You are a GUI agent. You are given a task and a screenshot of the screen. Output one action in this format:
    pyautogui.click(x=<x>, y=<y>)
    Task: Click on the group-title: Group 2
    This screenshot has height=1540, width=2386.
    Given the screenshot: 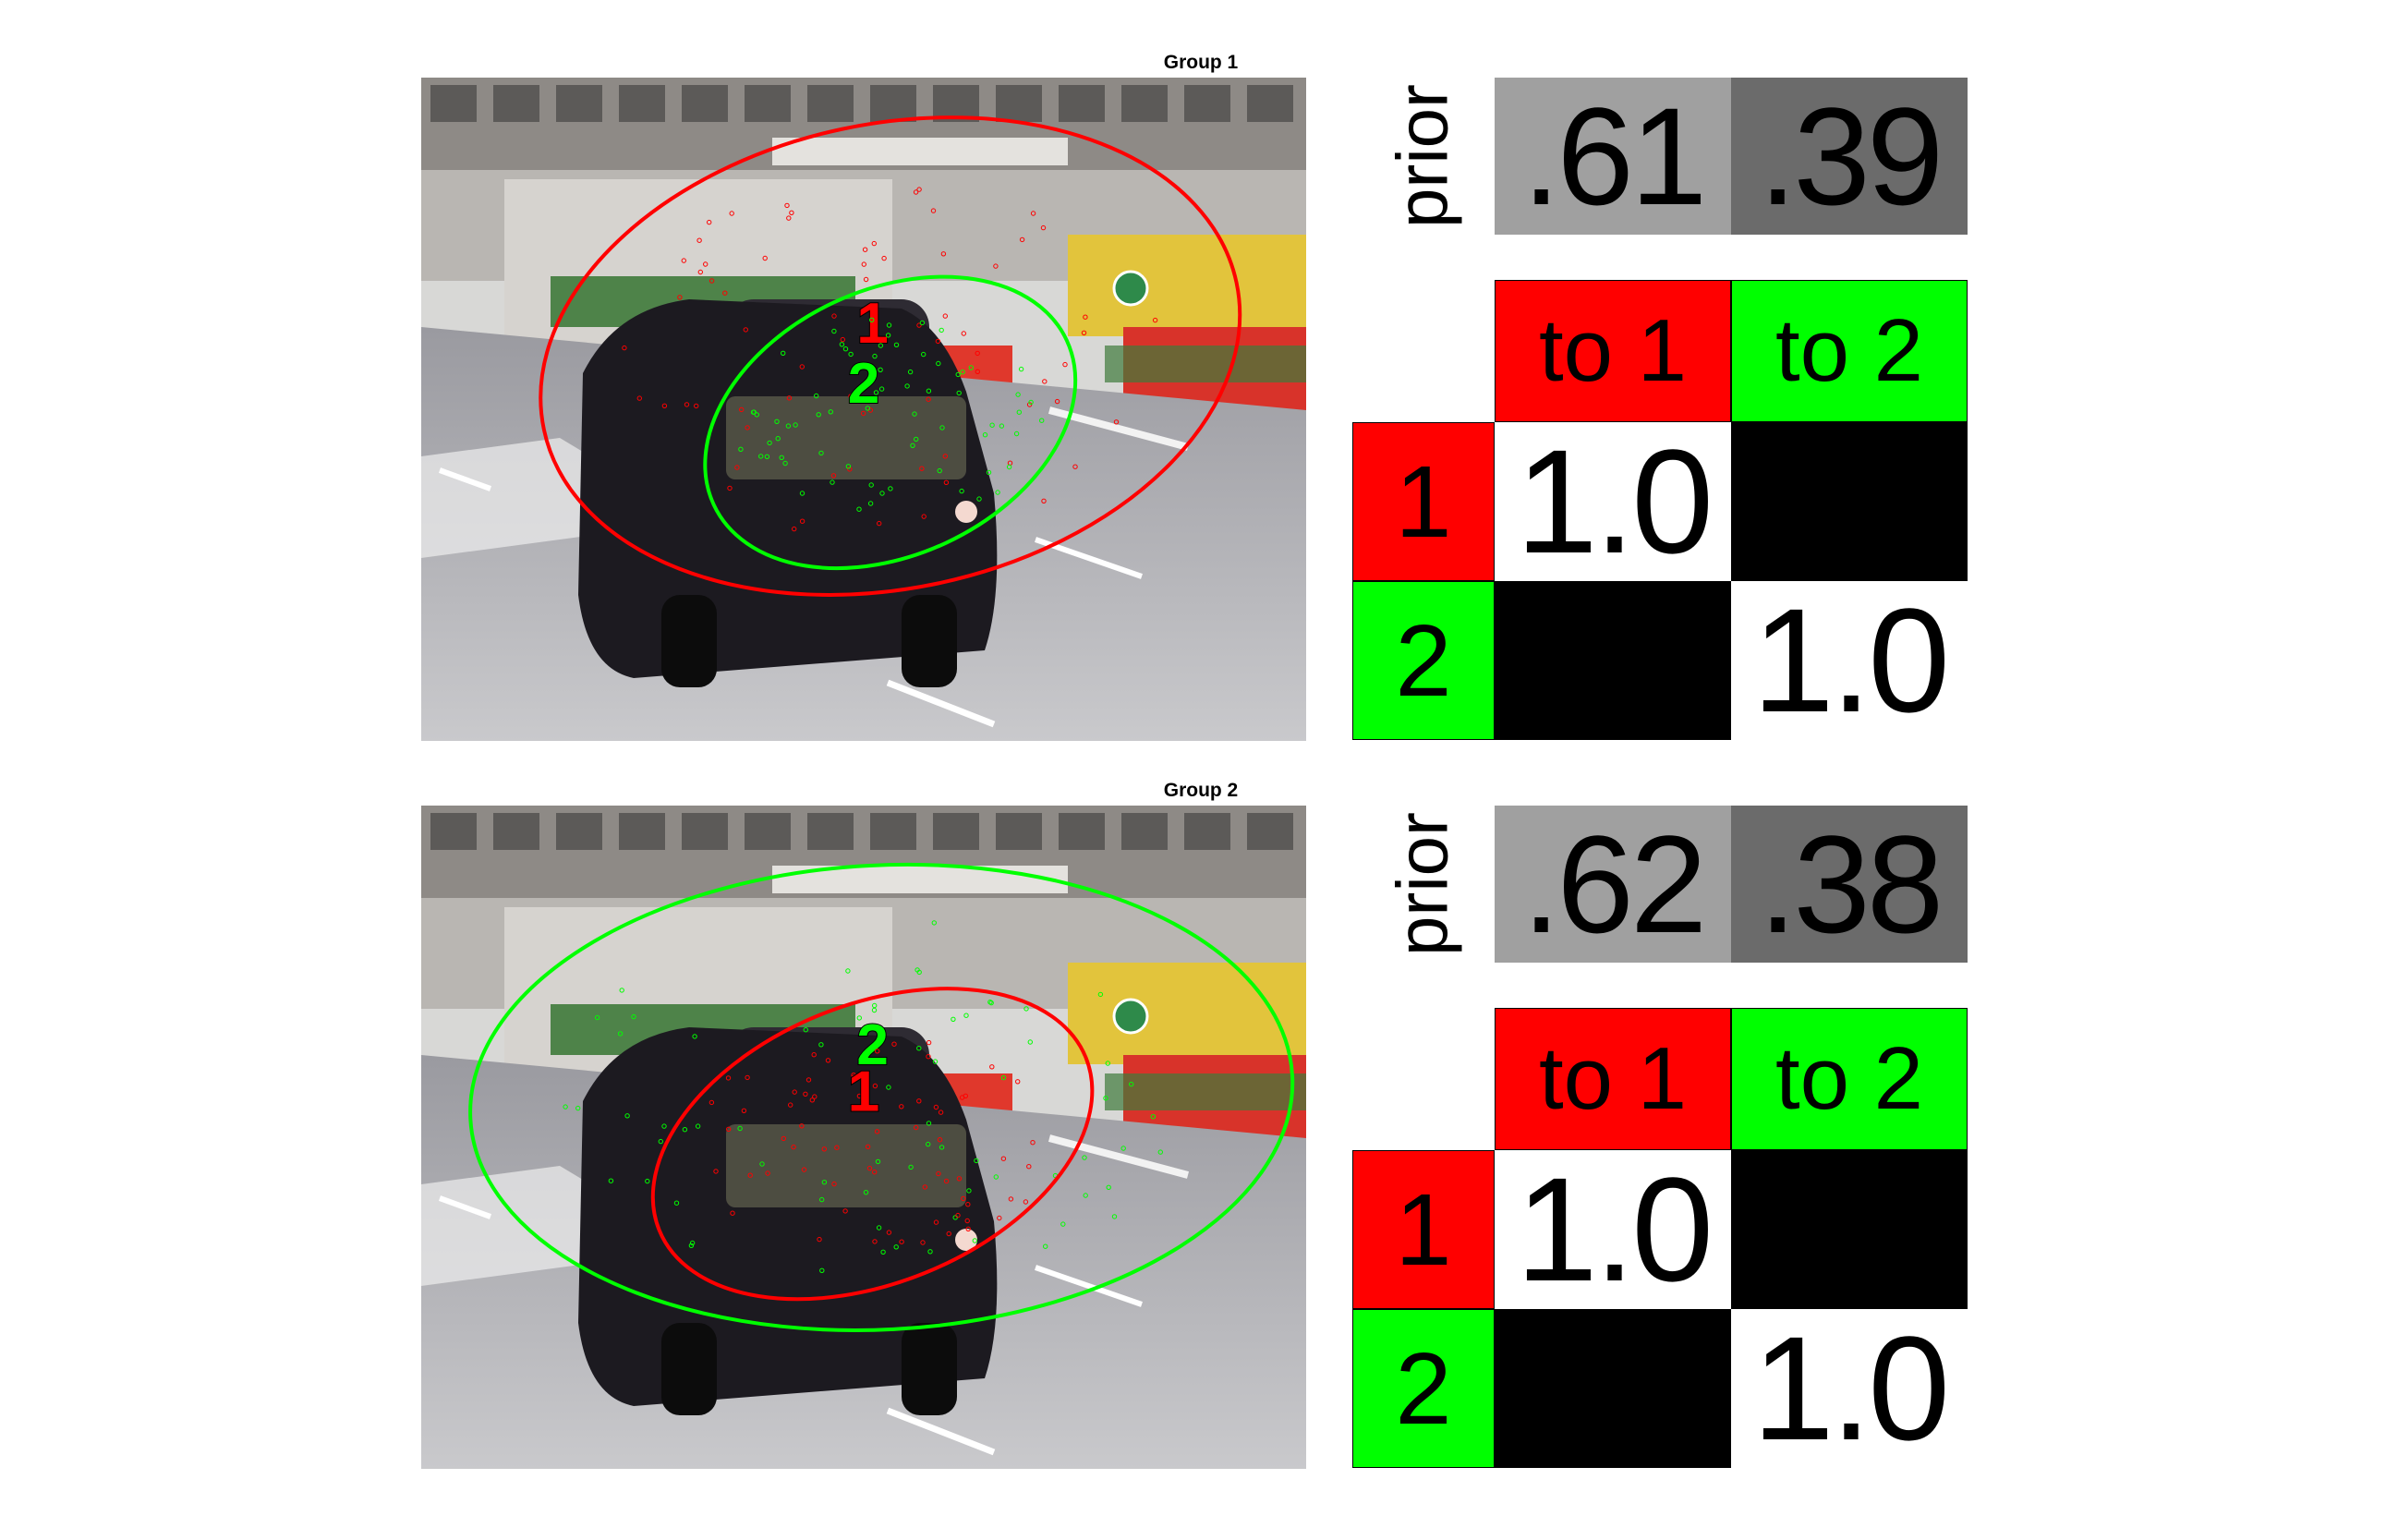 What is the action you would take?
    pyautogui.click(x=1201, y=790)
    